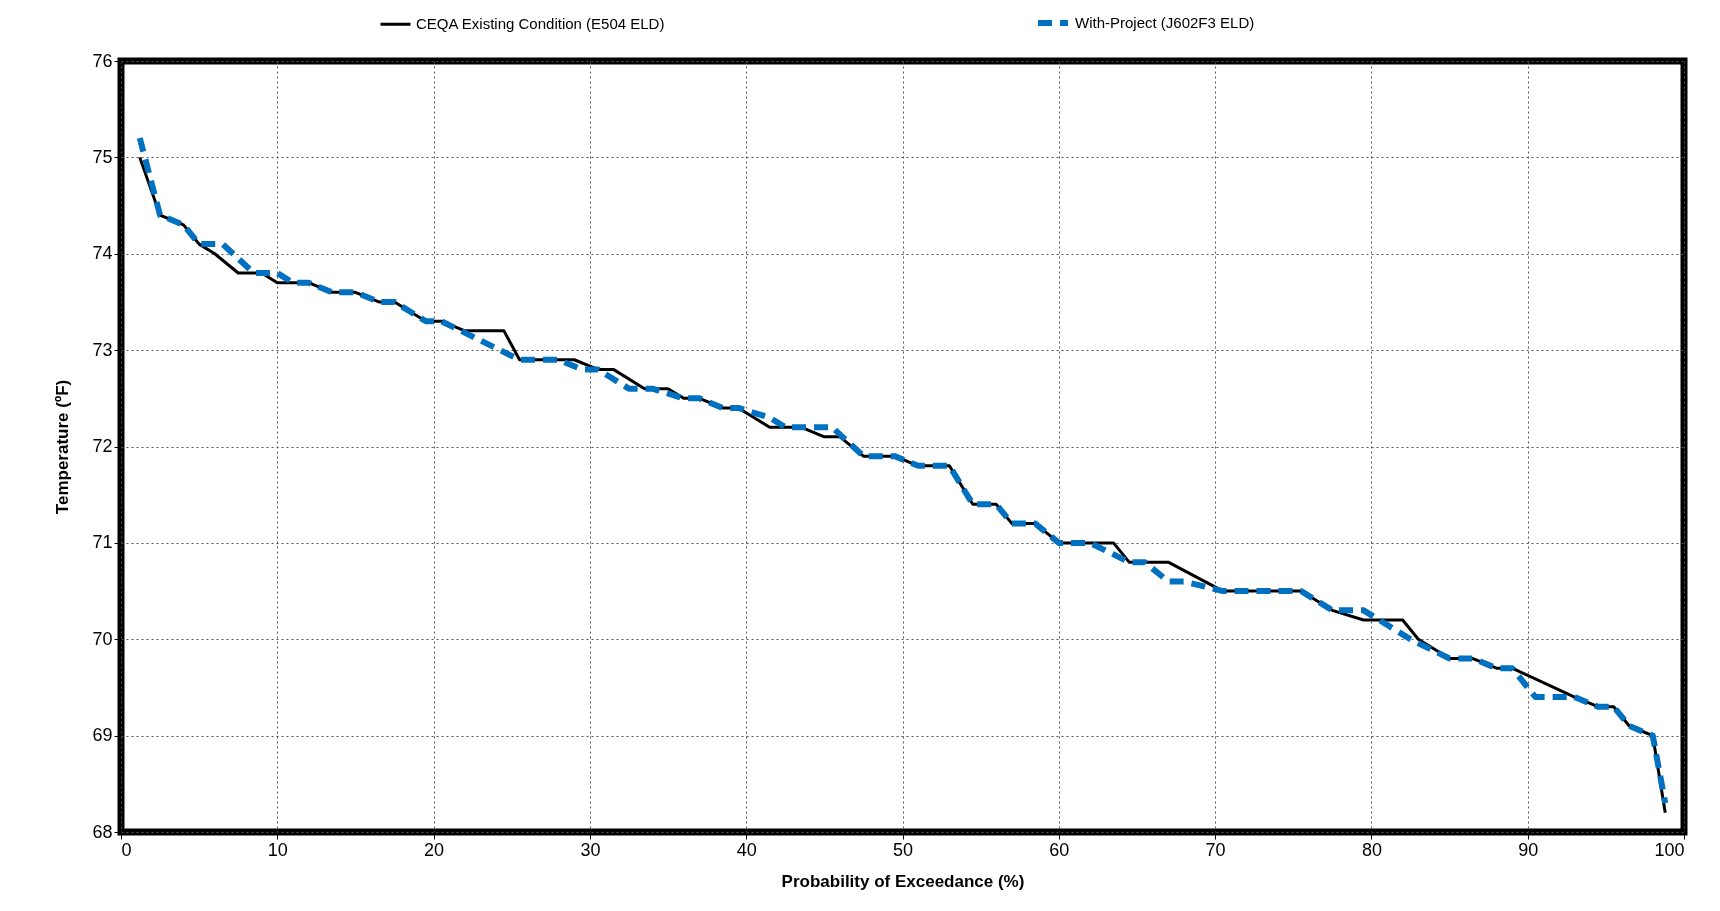 Image resolution: width=1720 pixels, height=911 pixels. What do you see at coordinates (63, 447) in the screenshot?
I see `y-axis-title: Temperature (ºF)` at bounding box center [63, 447].